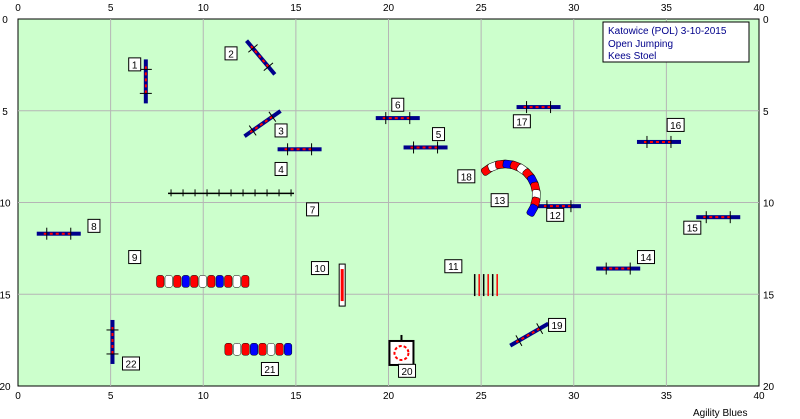 This screenshot has width=800, height=419. What do you see at coordinates (390, 8) in the screenshot?
I see `x-axis-top: 0 5 10 15 20 25 30 35 40` at bounding box center [390, 8].